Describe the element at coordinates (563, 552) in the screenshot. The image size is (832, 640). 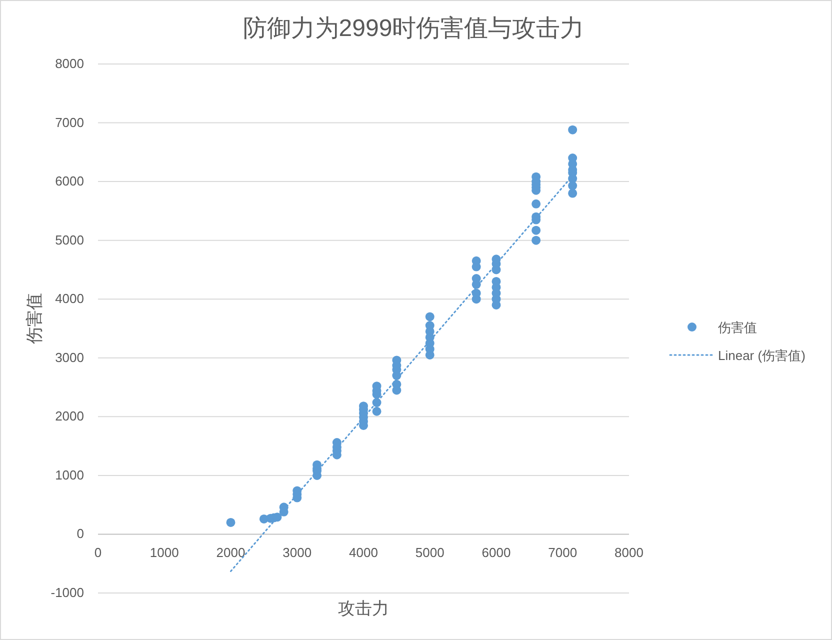
I see `x-tick-label: 7000` at that location.